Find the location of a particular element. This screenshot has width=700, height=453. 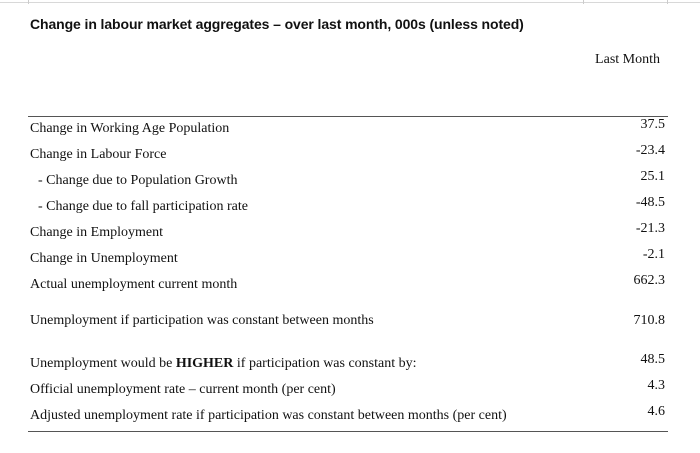

row-label: Change in Unemployment is located at coordinates (104, 258).